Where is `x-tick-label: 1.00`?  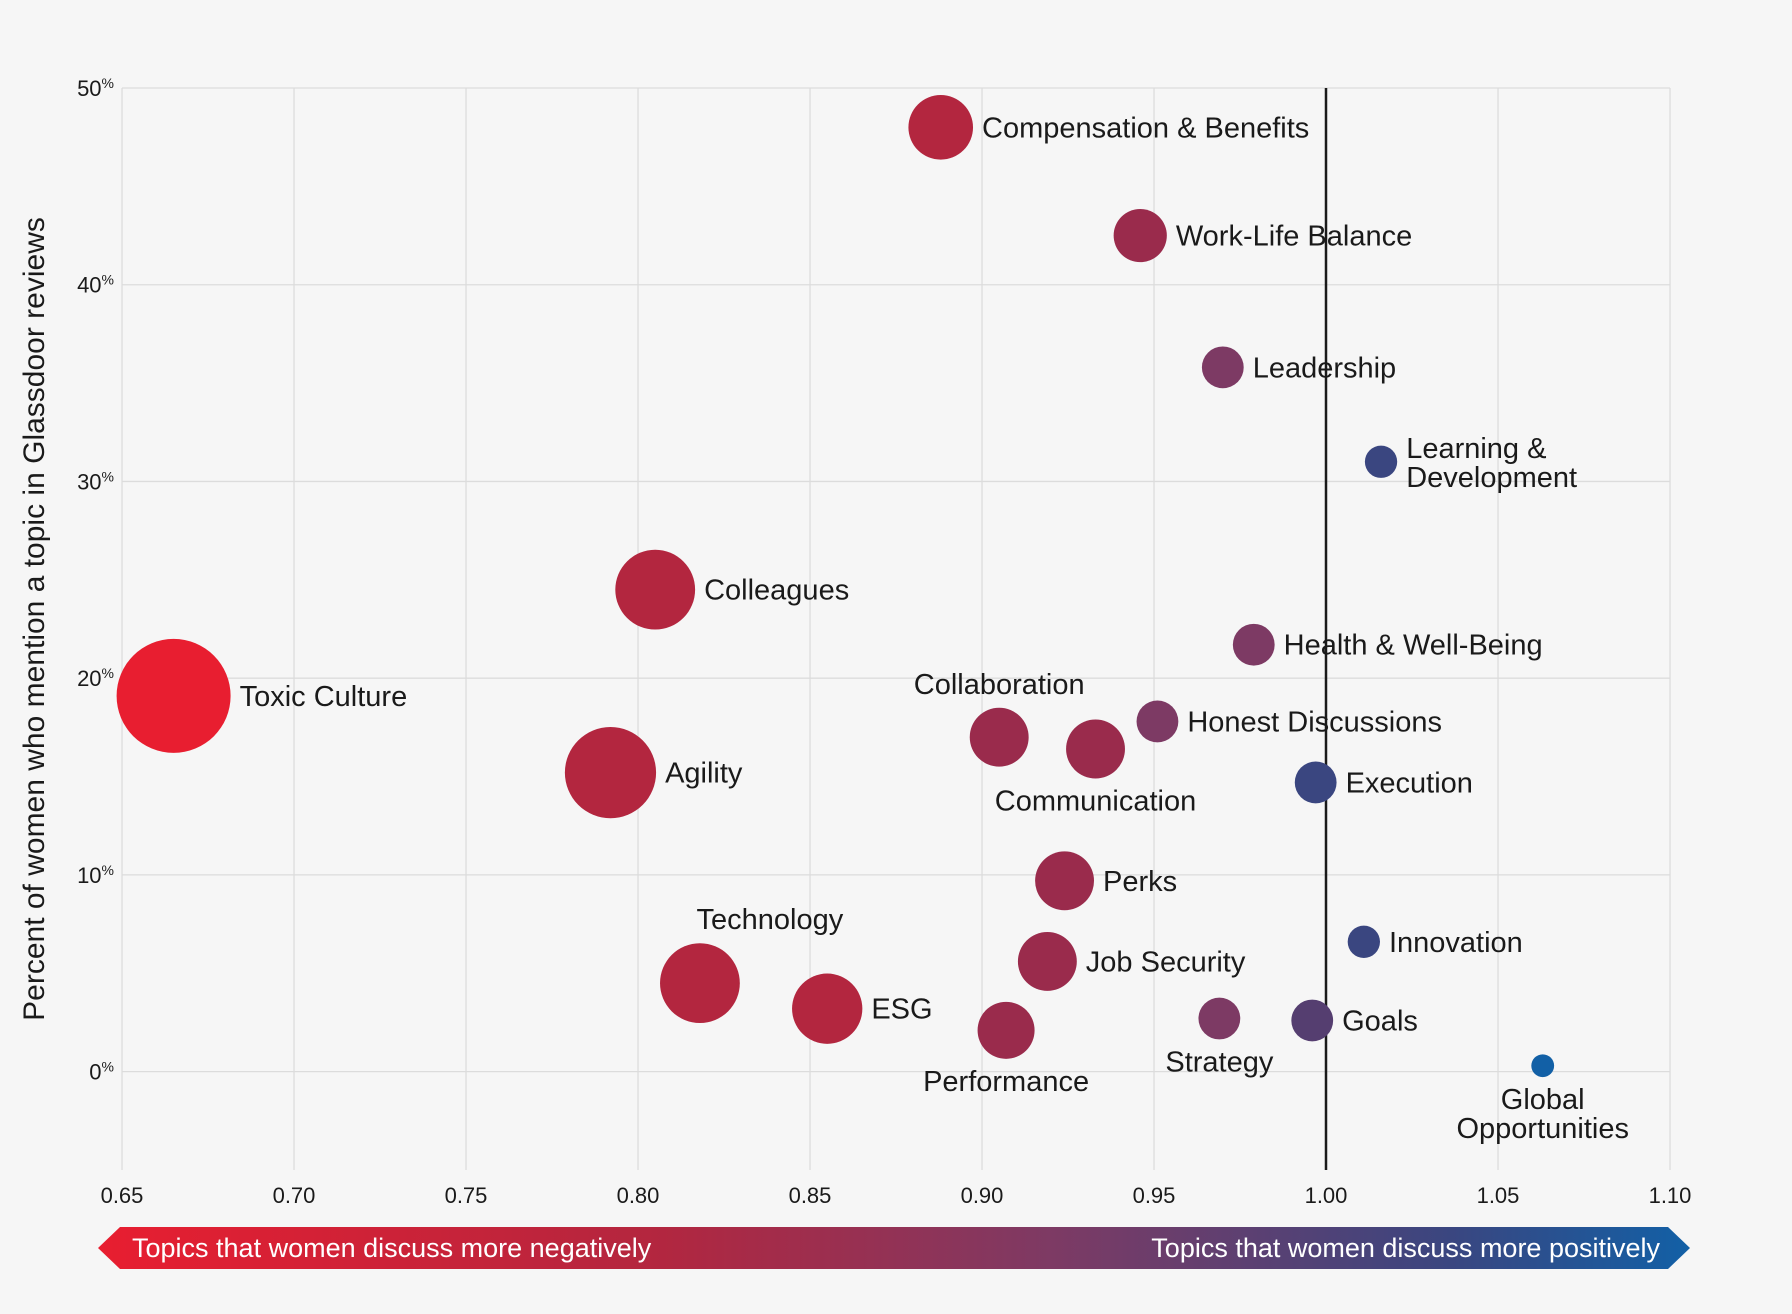 x-tick-label: 1.00 is located at coordinates (1326, 1195).